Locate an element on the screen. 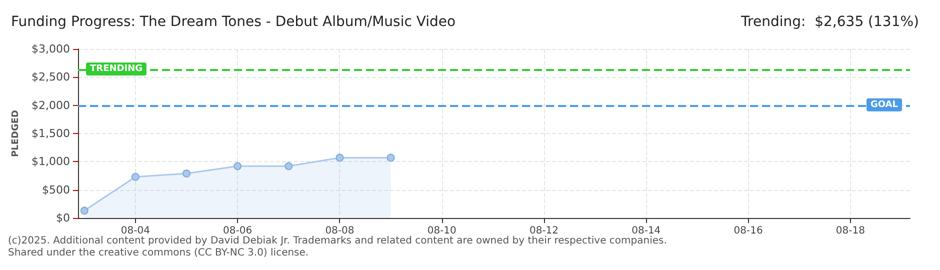 The image size is (940, 270). x-tick-label: 08-16 is located at coordinates (748, 231).